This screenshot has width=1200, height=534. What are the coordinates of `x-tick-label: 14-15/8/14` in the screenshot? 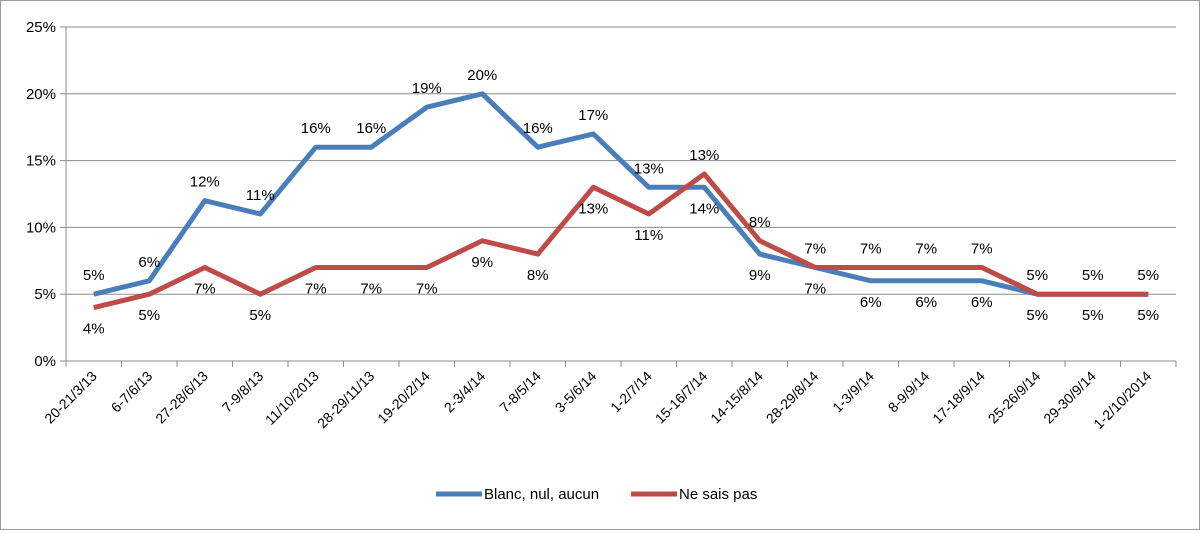 It's located at (736, 397).